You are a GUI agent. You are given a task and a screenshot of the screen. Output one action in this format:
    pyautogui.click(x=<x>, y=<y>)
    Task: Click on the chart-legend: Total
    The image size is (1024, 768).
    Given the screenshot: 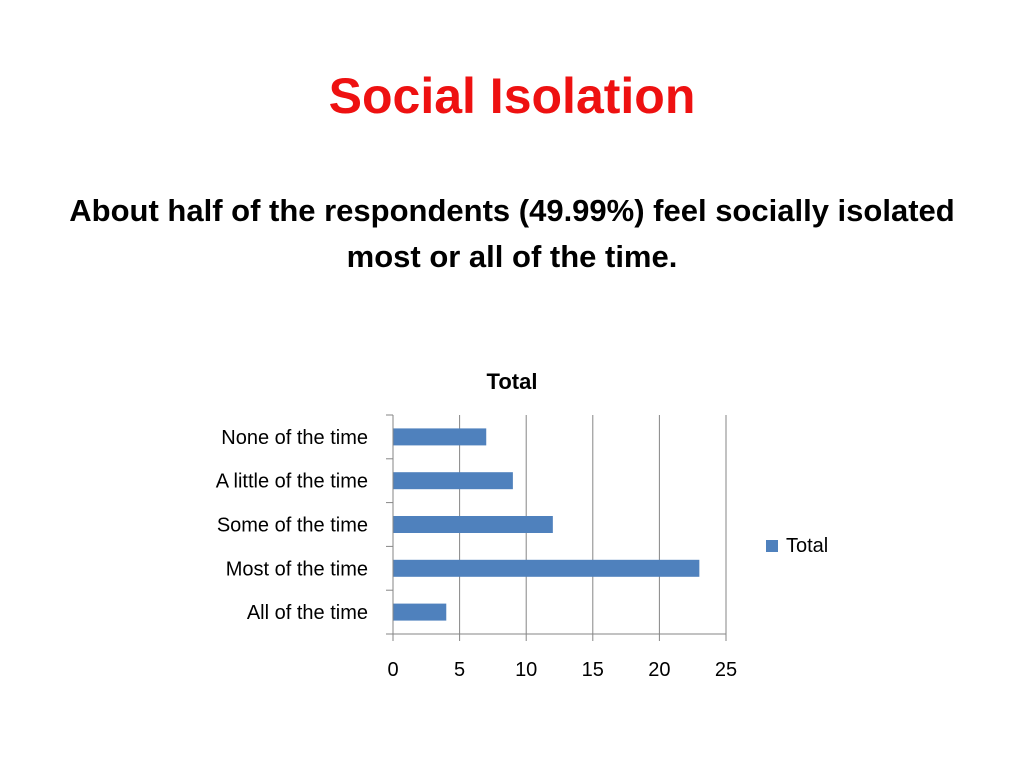 What is the action you would take?
    pyautogui.click(x=797, y=546)
    